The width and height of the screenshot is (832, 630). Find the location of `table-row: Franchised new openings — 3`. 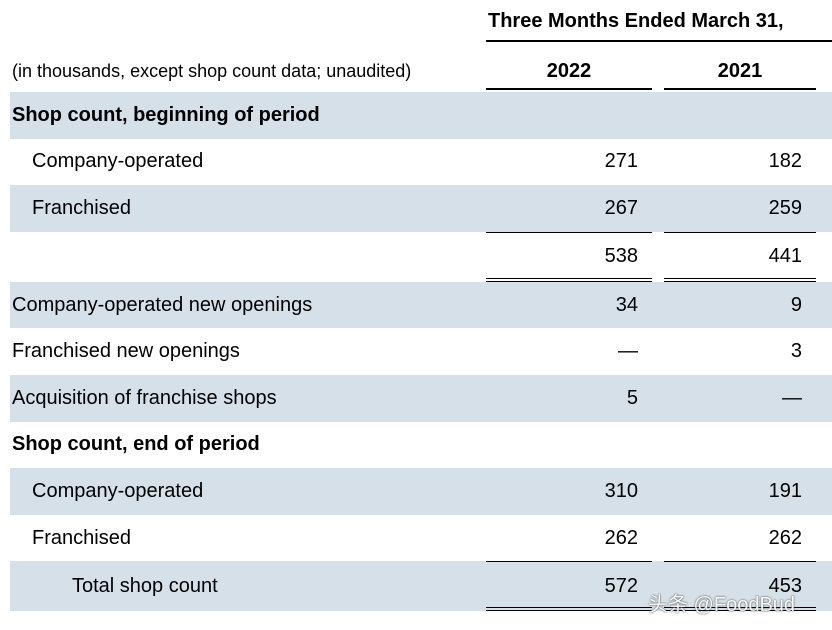

table-row: Franchised new openings — 3 is located at coordinates (421, 351).